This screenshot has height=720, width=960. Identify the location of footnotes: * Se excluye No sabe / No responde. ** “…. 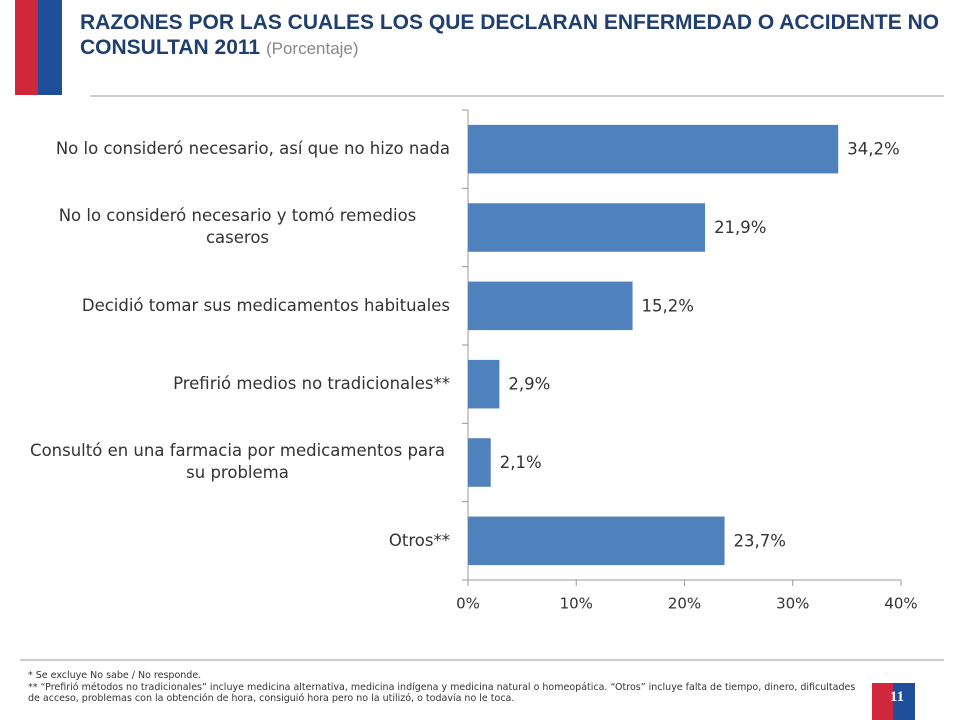
(448, 687).